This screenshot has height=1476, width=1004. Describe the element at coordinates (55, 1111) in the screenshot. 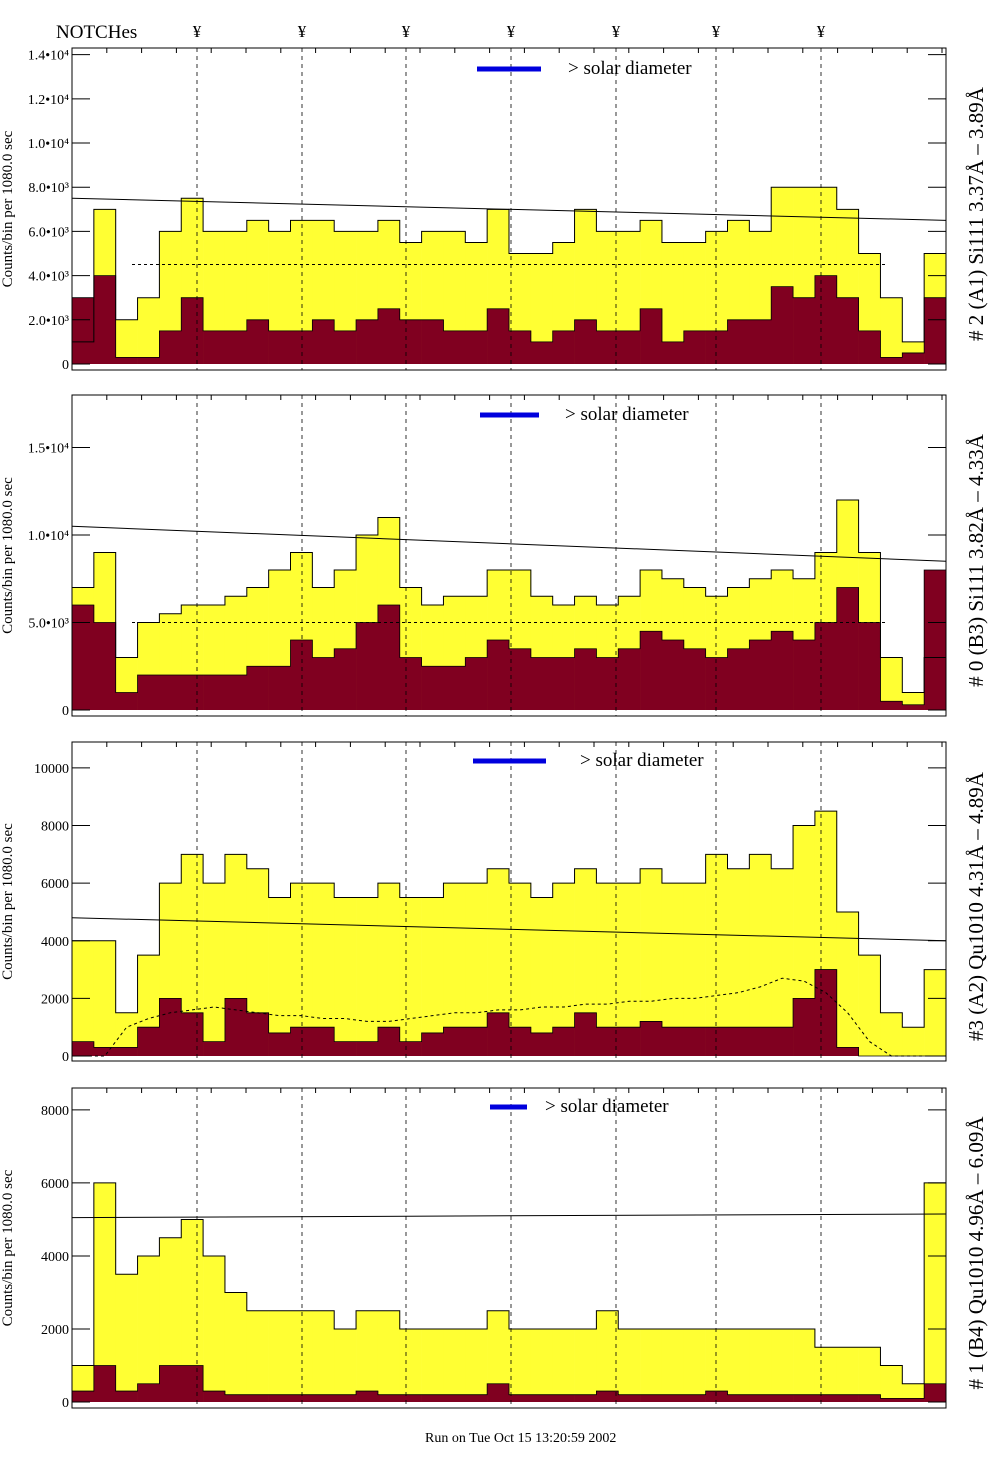

I see `y-tick-label: 8000` at that location.